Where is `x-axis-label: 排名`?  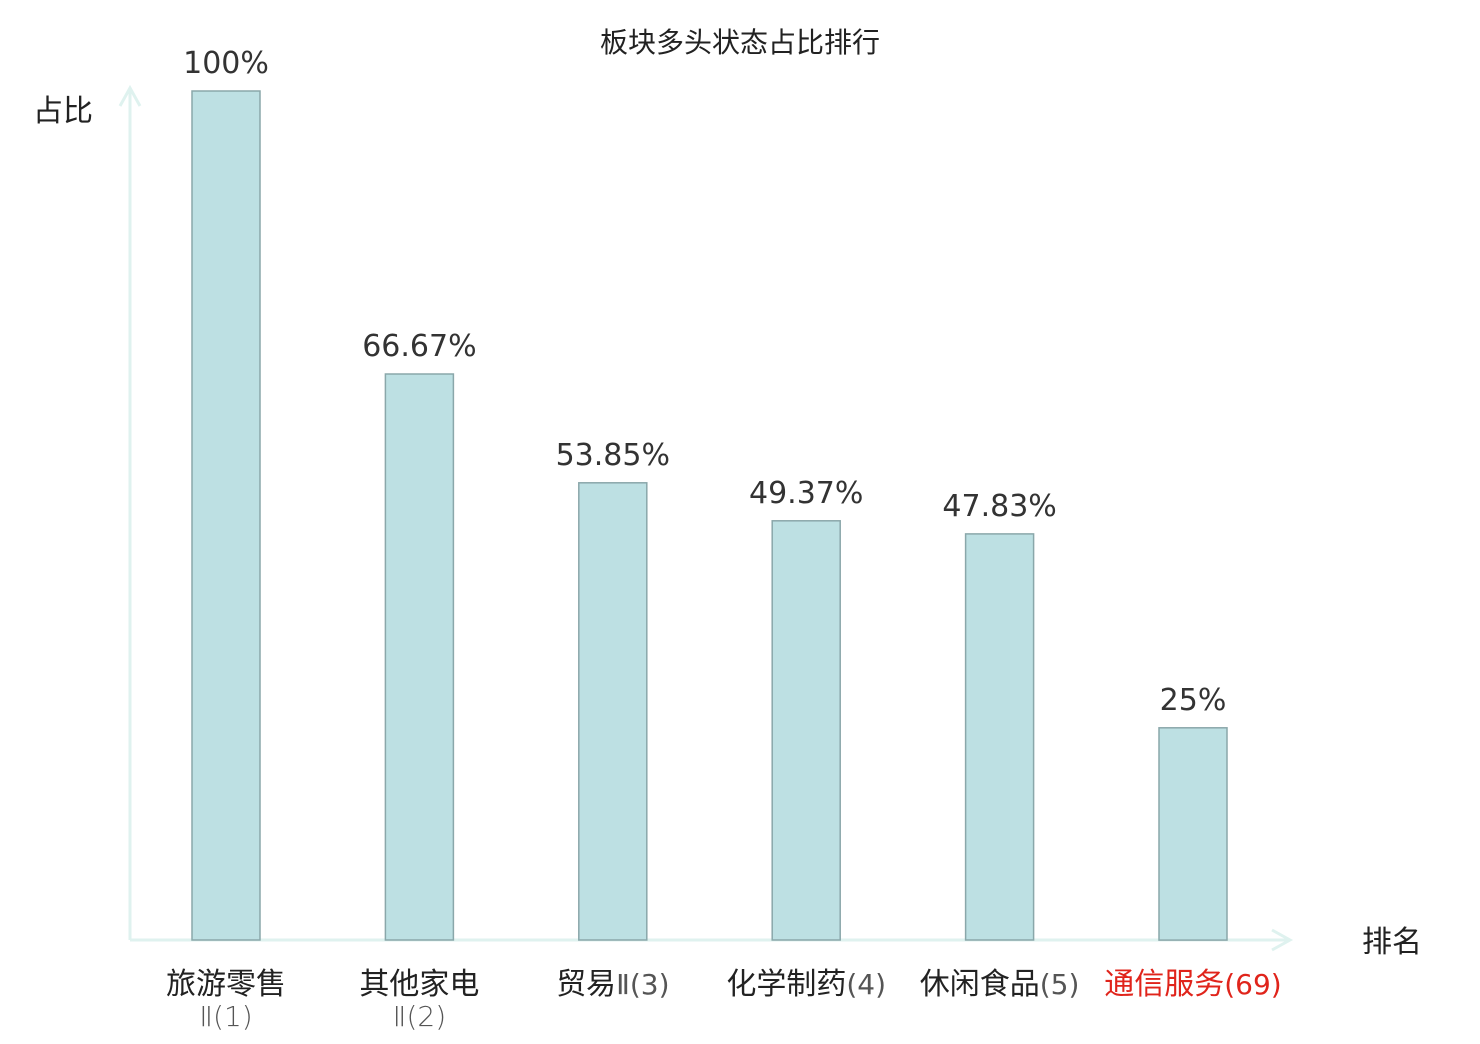
x-axis-label: 排名 is located at coordinates (1392, 942).